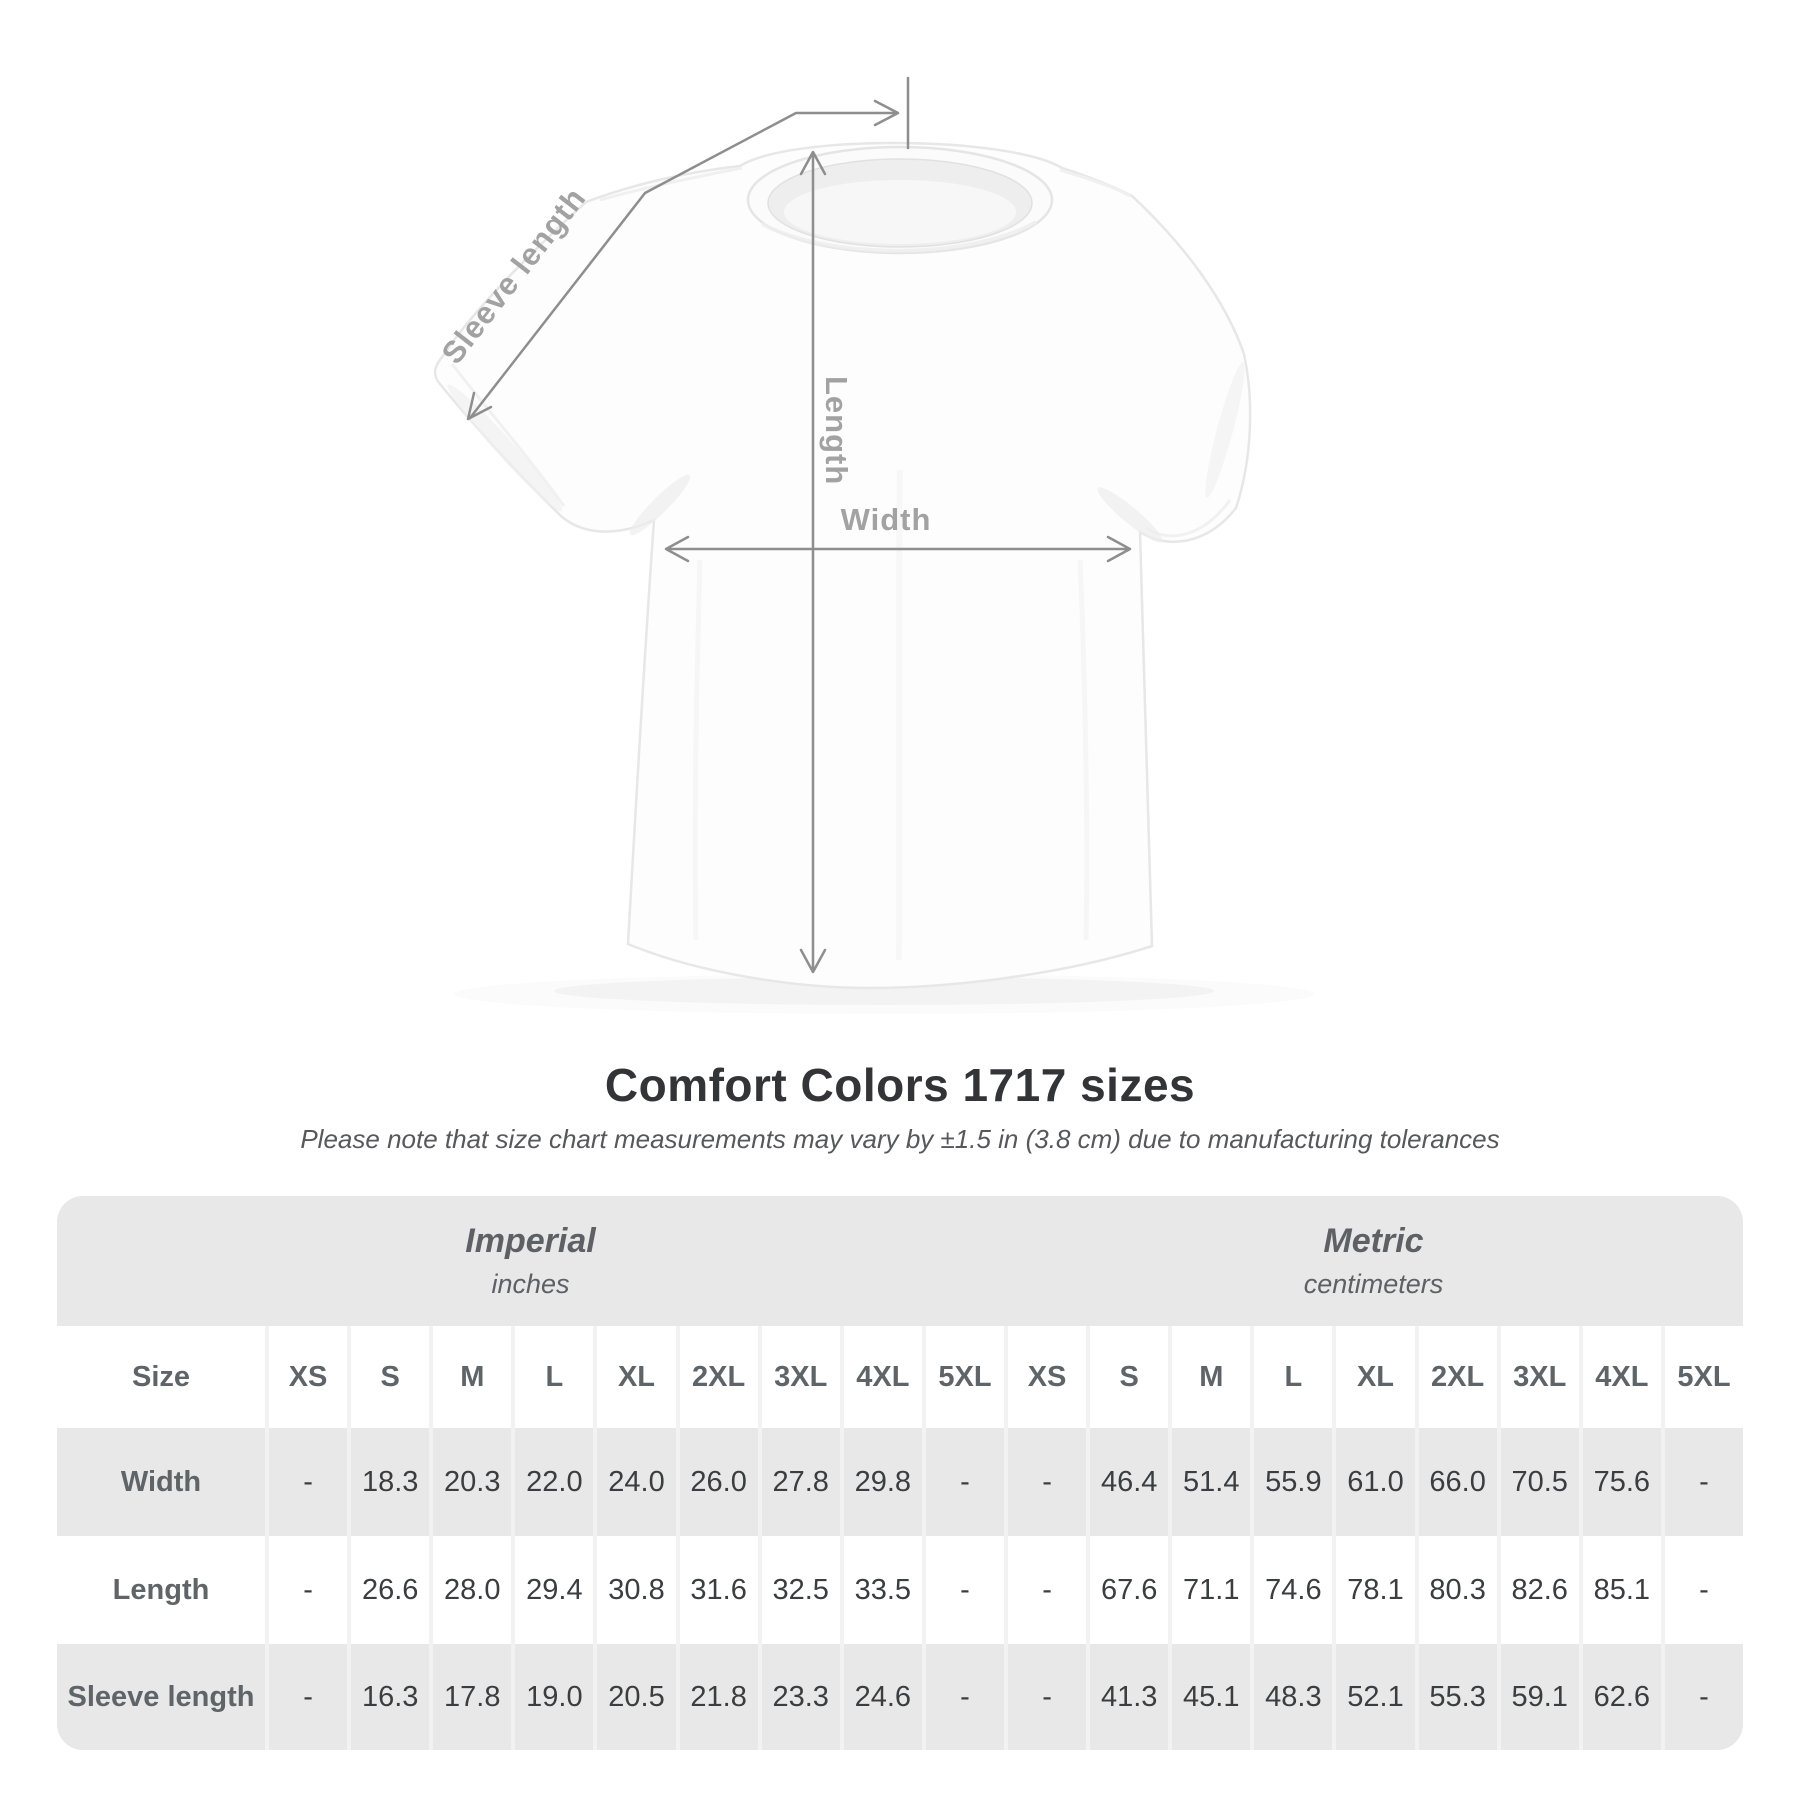  I want to click on length-metric-l: 74.6, so click(1291, 1590).